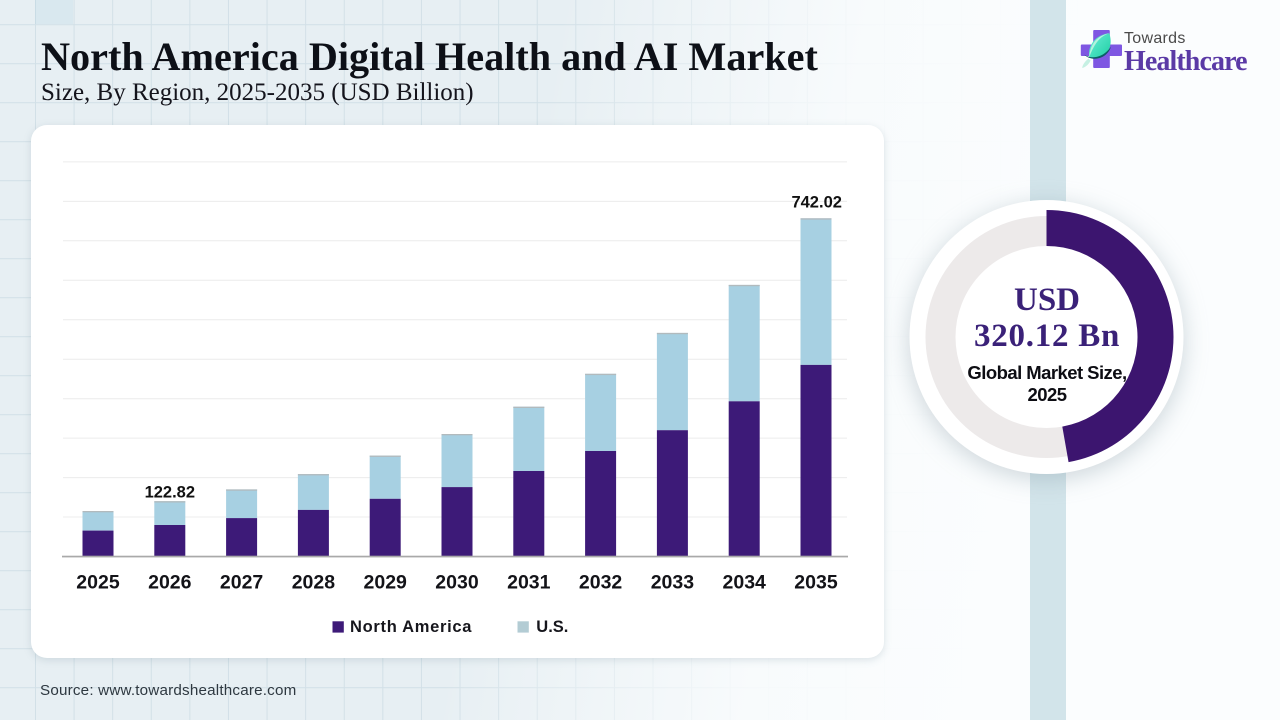 The height and width of the screenshot is (720, 1280). Describe the element at coordinates (386, 583) in the screenshot. I see `svg-text: 2029` at that location.